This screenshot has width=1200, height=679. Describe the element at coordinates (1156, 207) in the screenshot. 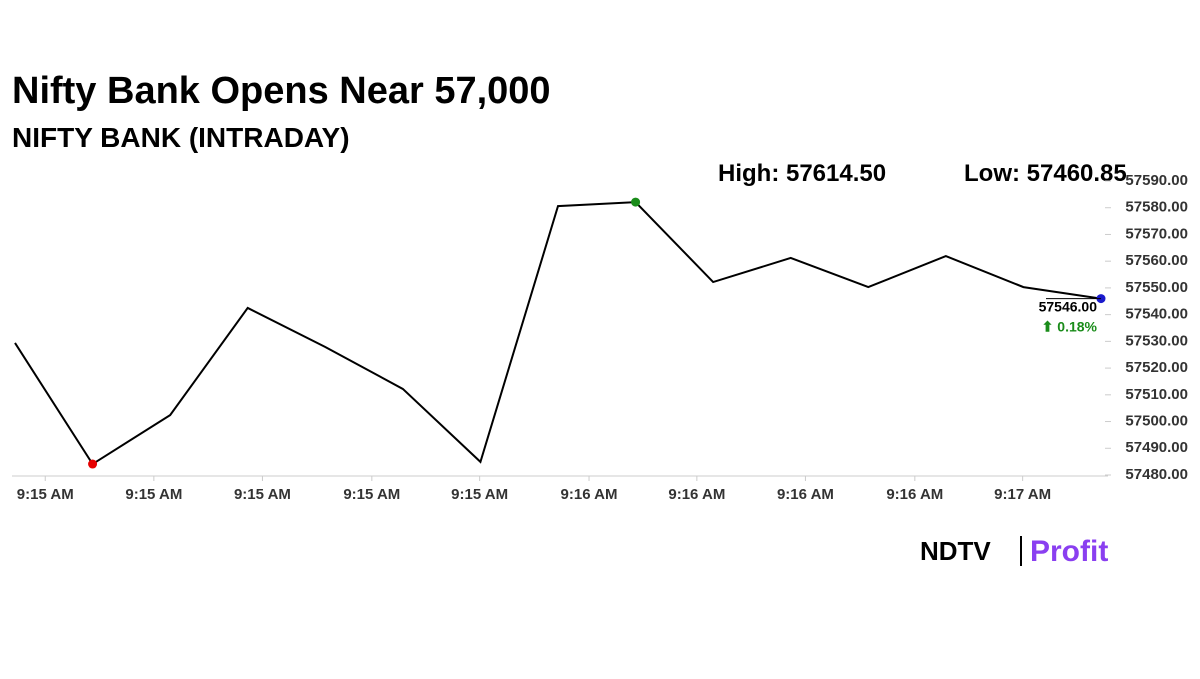

I see `y-tick-label: 57580.00` at that location.